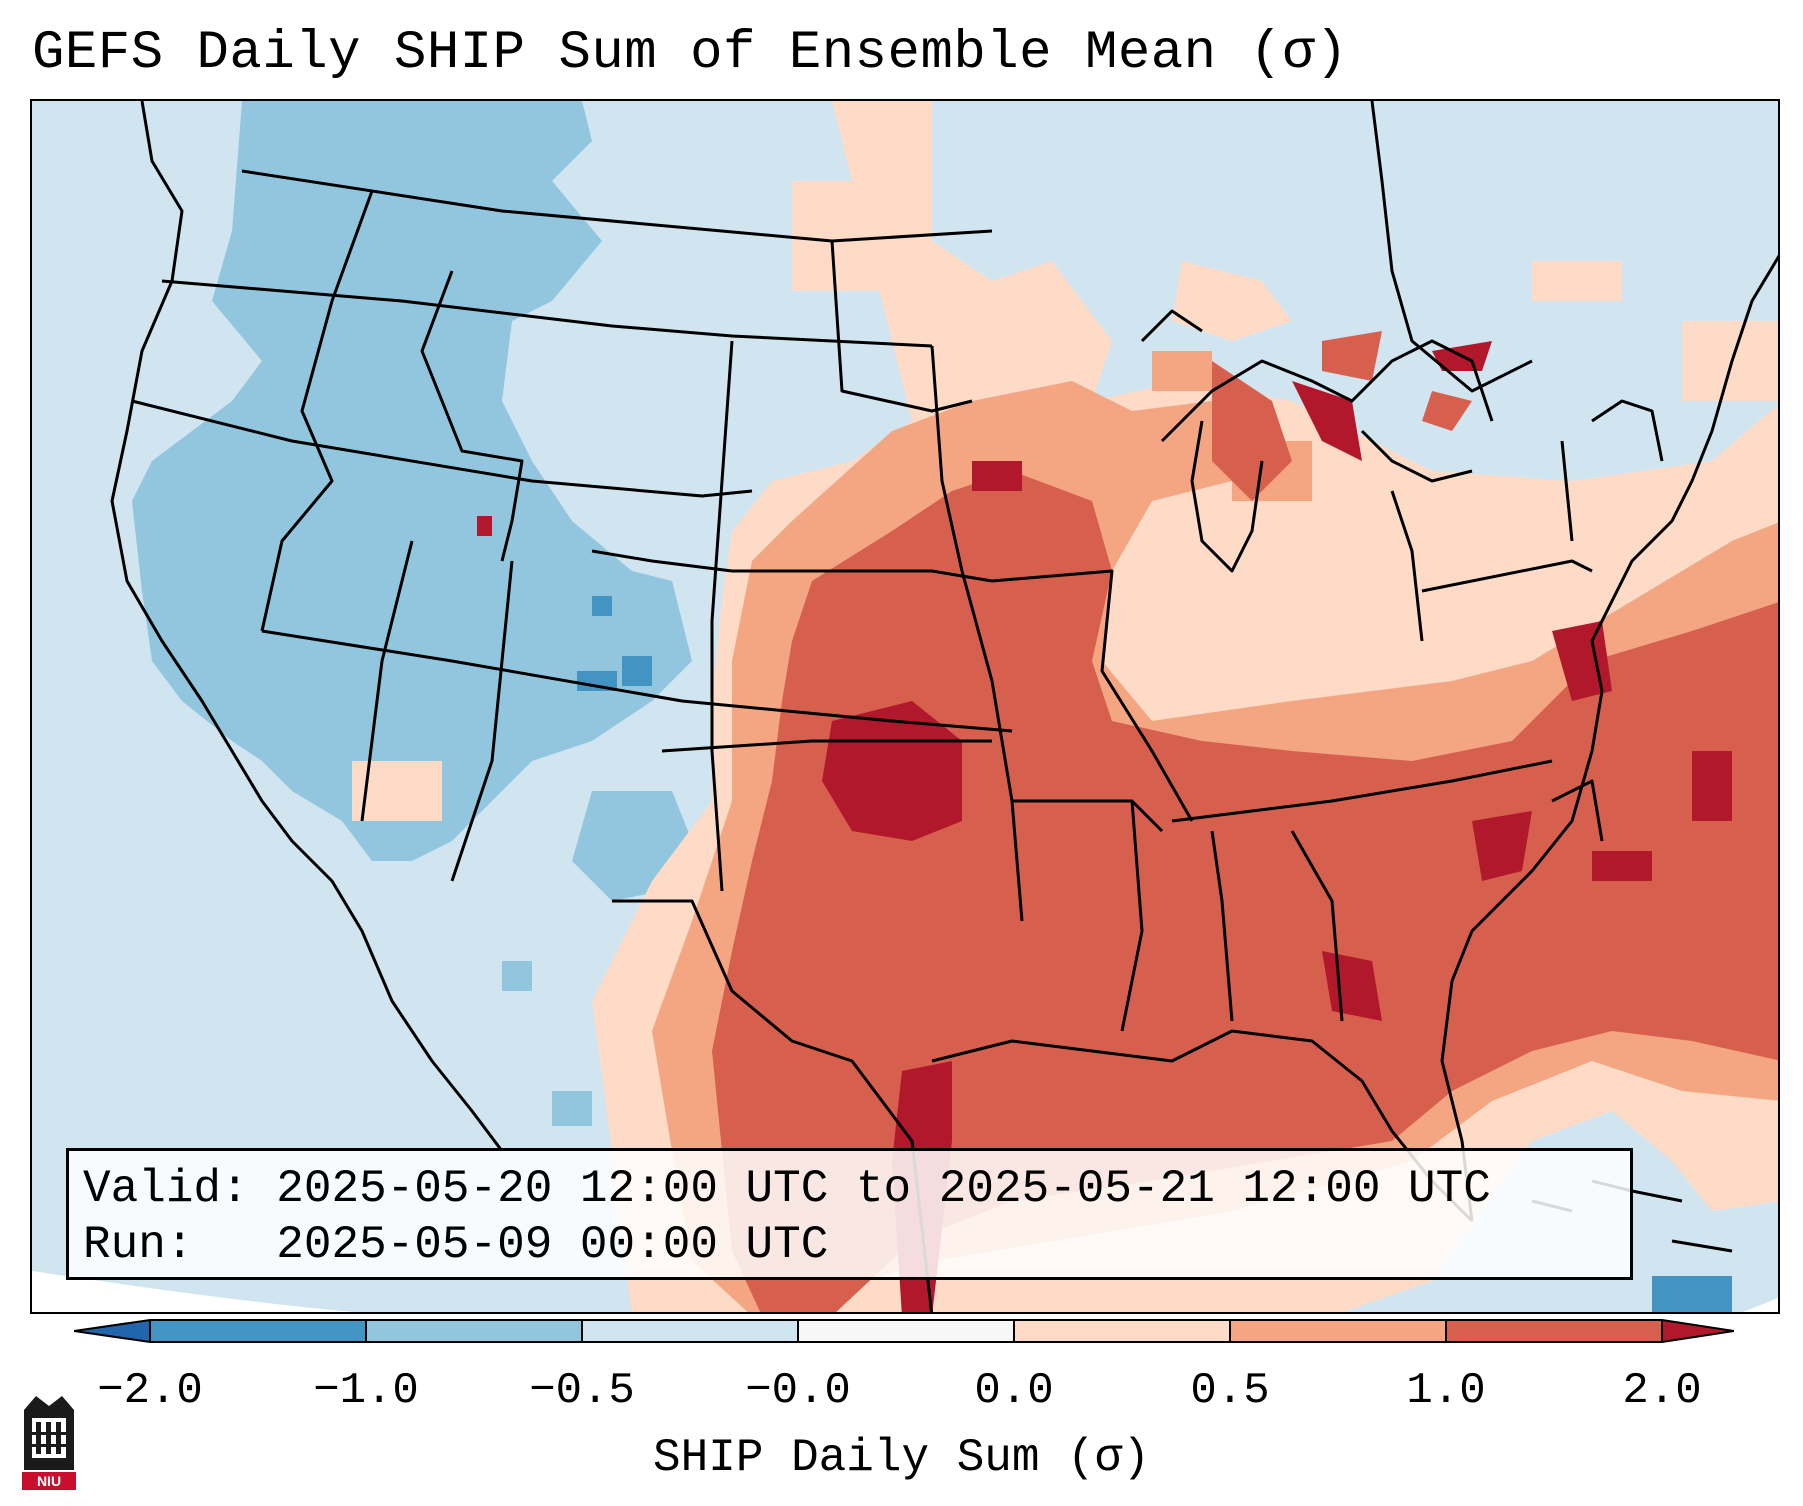  I want to click on colorbar-tick-label: −2.0, so click(150, 1391).